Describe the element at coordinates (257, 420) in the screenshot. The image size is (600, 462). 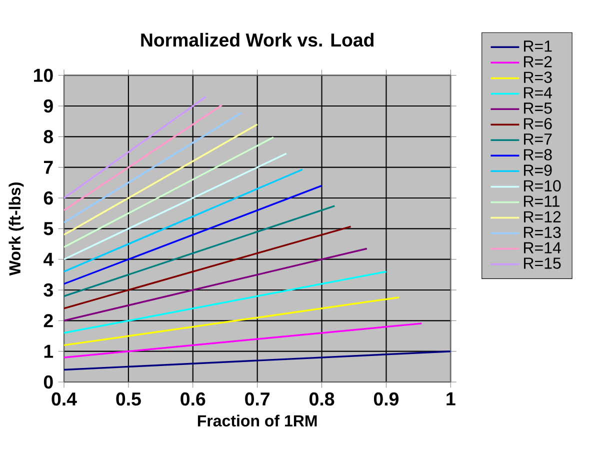
I see `x-axis-title: Fraction of 1RM` at that location.